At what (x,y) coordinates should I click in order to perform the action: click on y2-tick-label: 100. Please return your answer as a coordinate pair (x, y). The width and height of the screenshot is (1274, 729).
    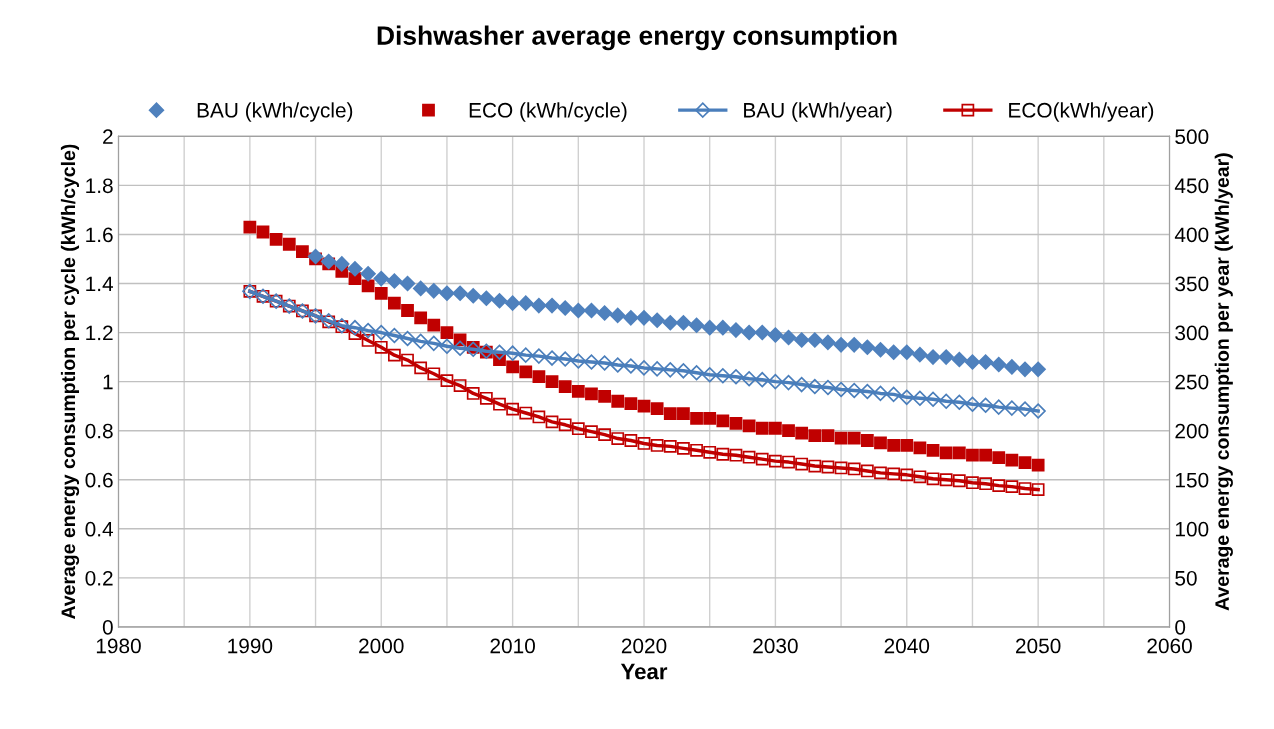
    Looking at the image, I should click on (1192, 529).